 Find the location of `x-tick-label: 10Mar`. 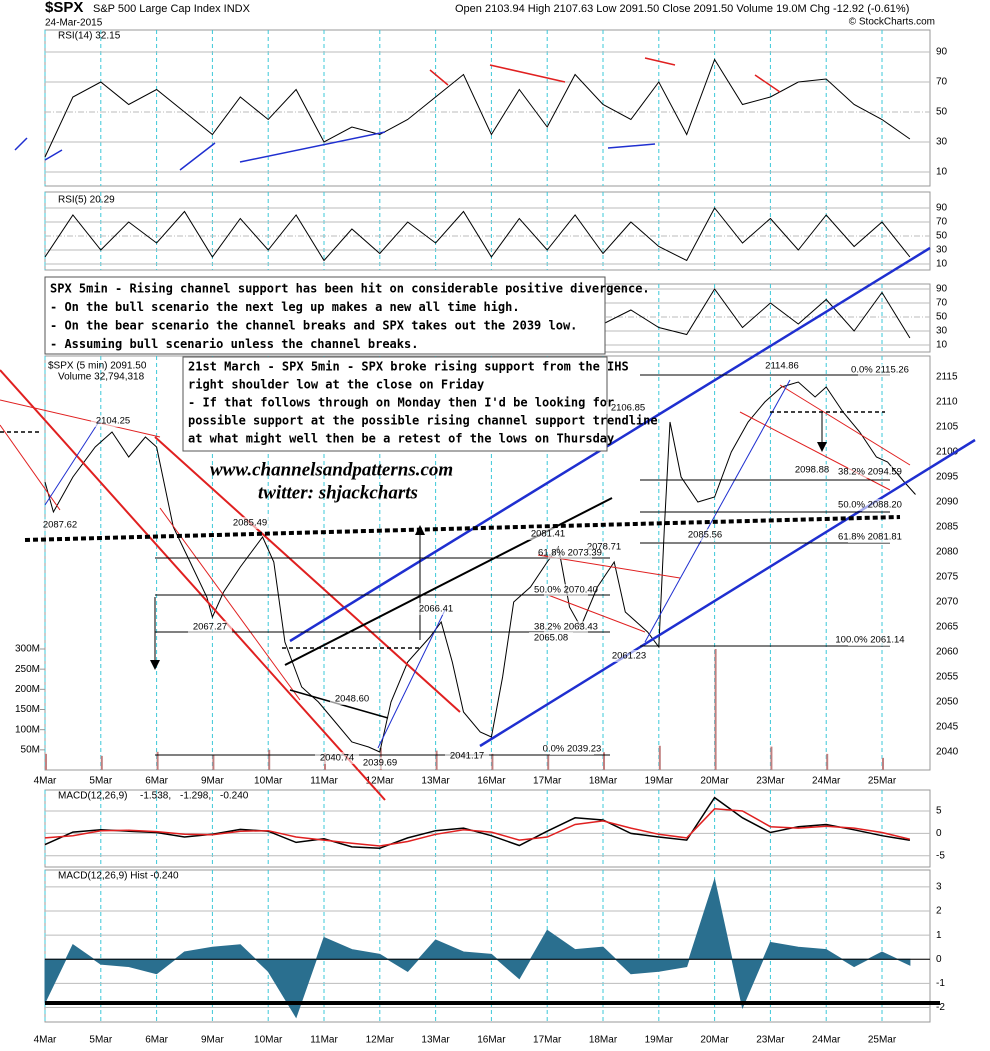

x-tick-label: 10Mar is located at coordinates (268, 1040).